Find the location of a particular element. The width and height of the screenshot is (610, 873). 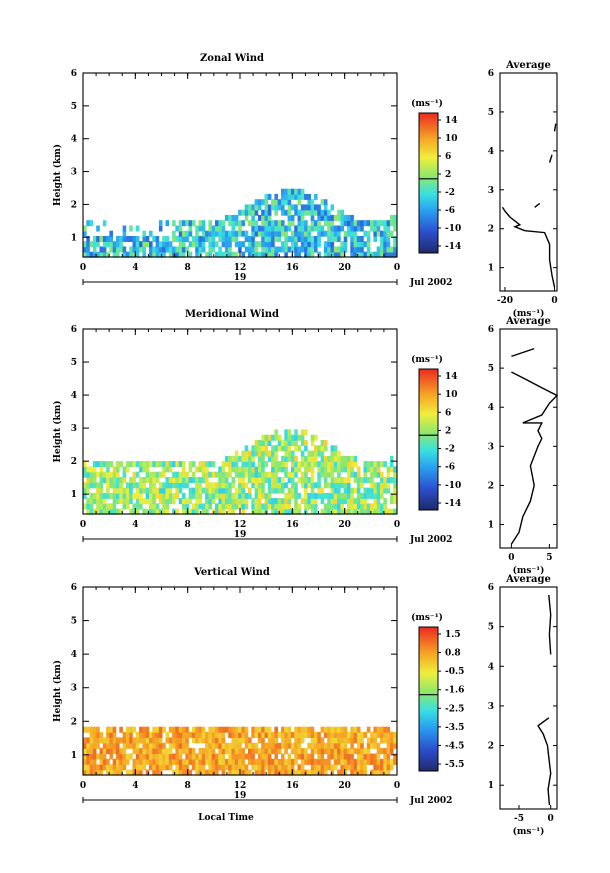

colorbar-tick-label: -1.6 is located at coordinates (454, 691).